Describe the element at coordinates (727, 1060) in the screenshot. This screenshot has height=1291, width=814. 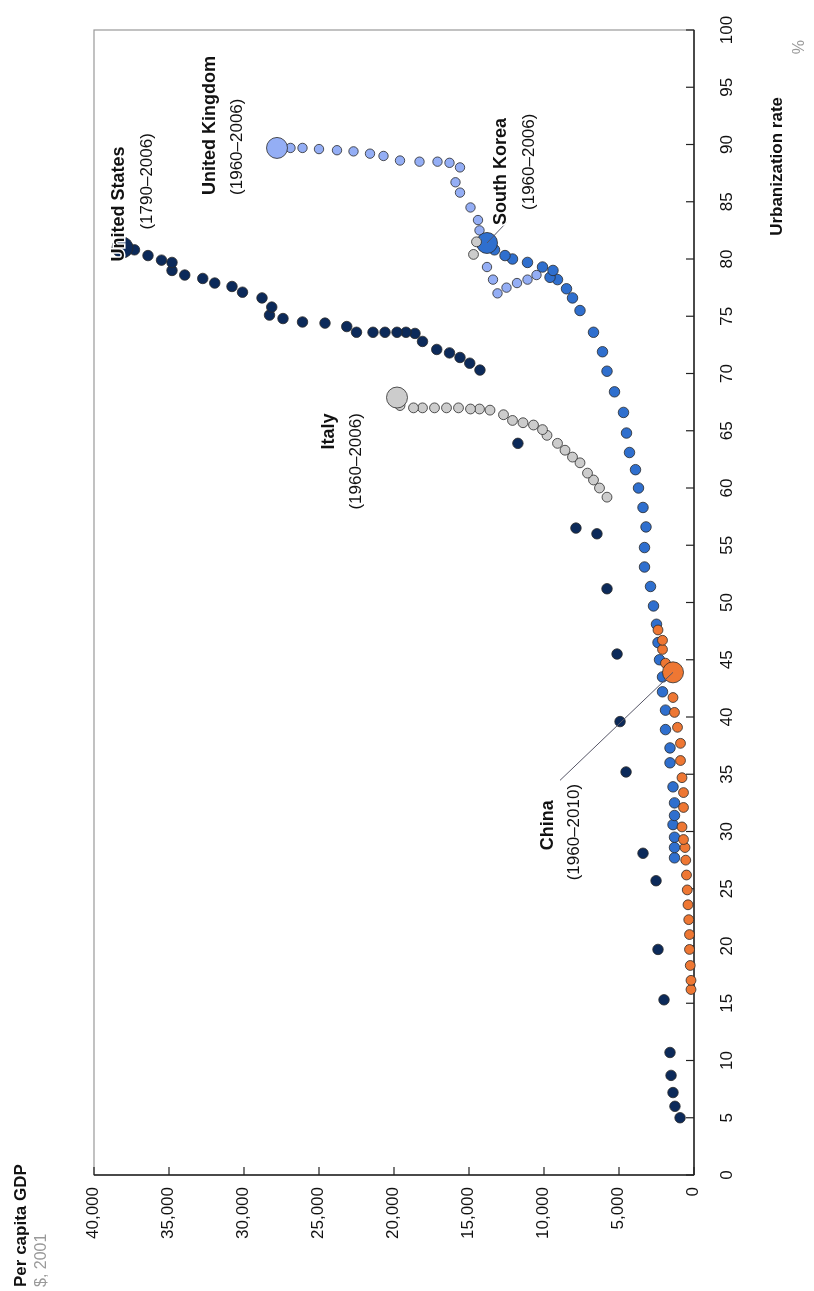
I see `y-tick-label: 10` at that location.